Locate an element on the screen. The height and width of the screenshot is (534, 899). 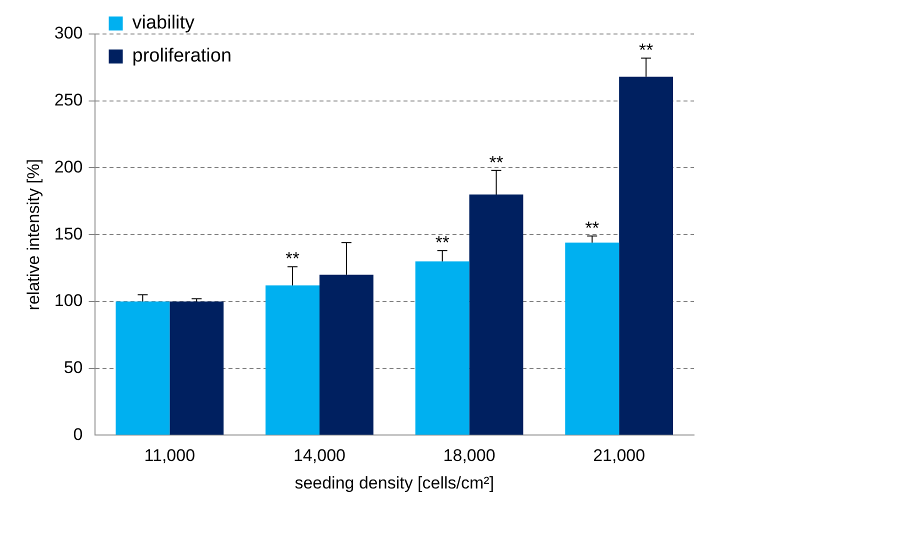
y-tick-label: 0 is located at coordinates (78, 434).